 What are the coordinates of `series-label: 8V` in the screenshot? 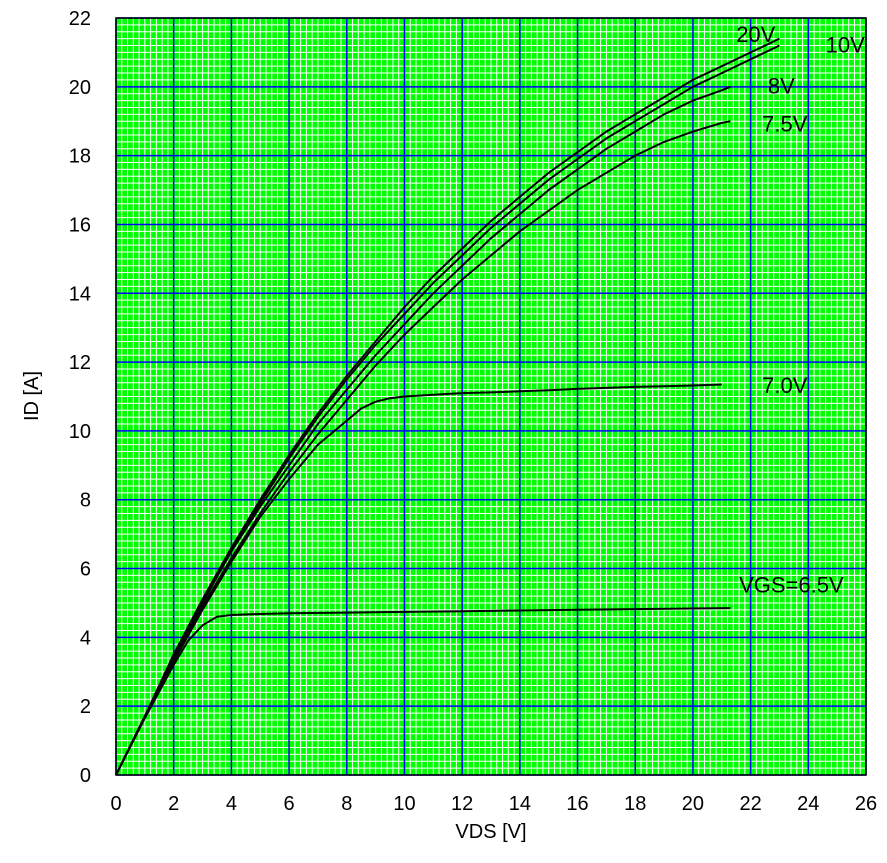 It's located at (781, 86).